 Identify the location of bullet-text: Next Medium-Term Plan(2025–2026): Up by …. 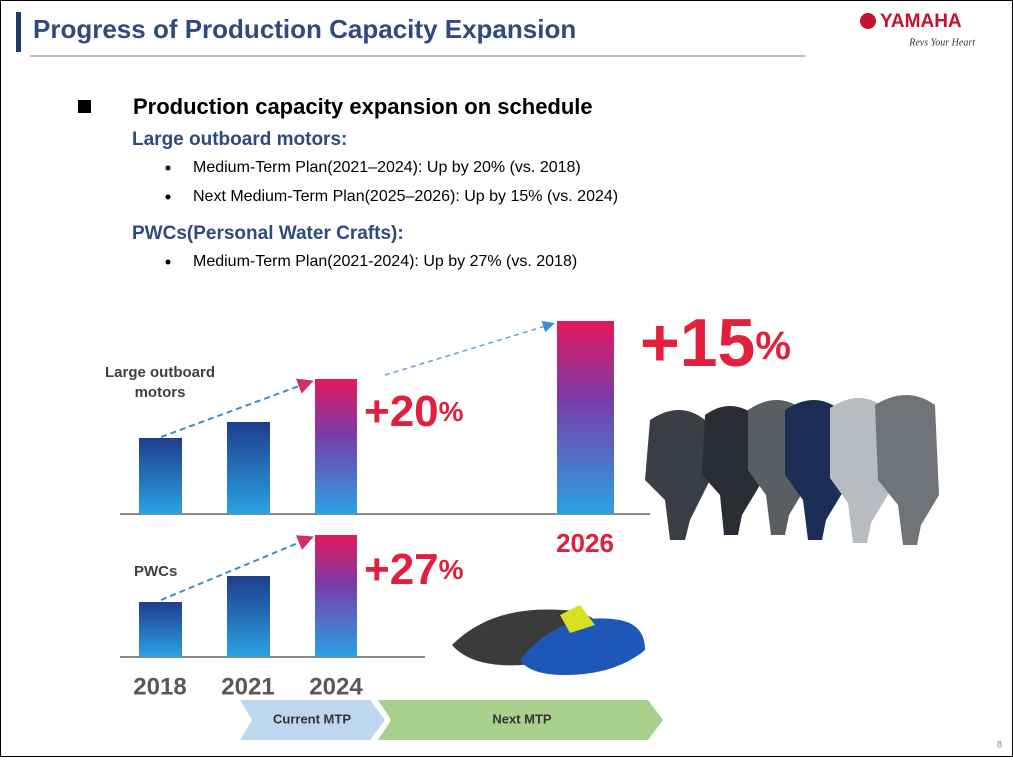
(405, 196).